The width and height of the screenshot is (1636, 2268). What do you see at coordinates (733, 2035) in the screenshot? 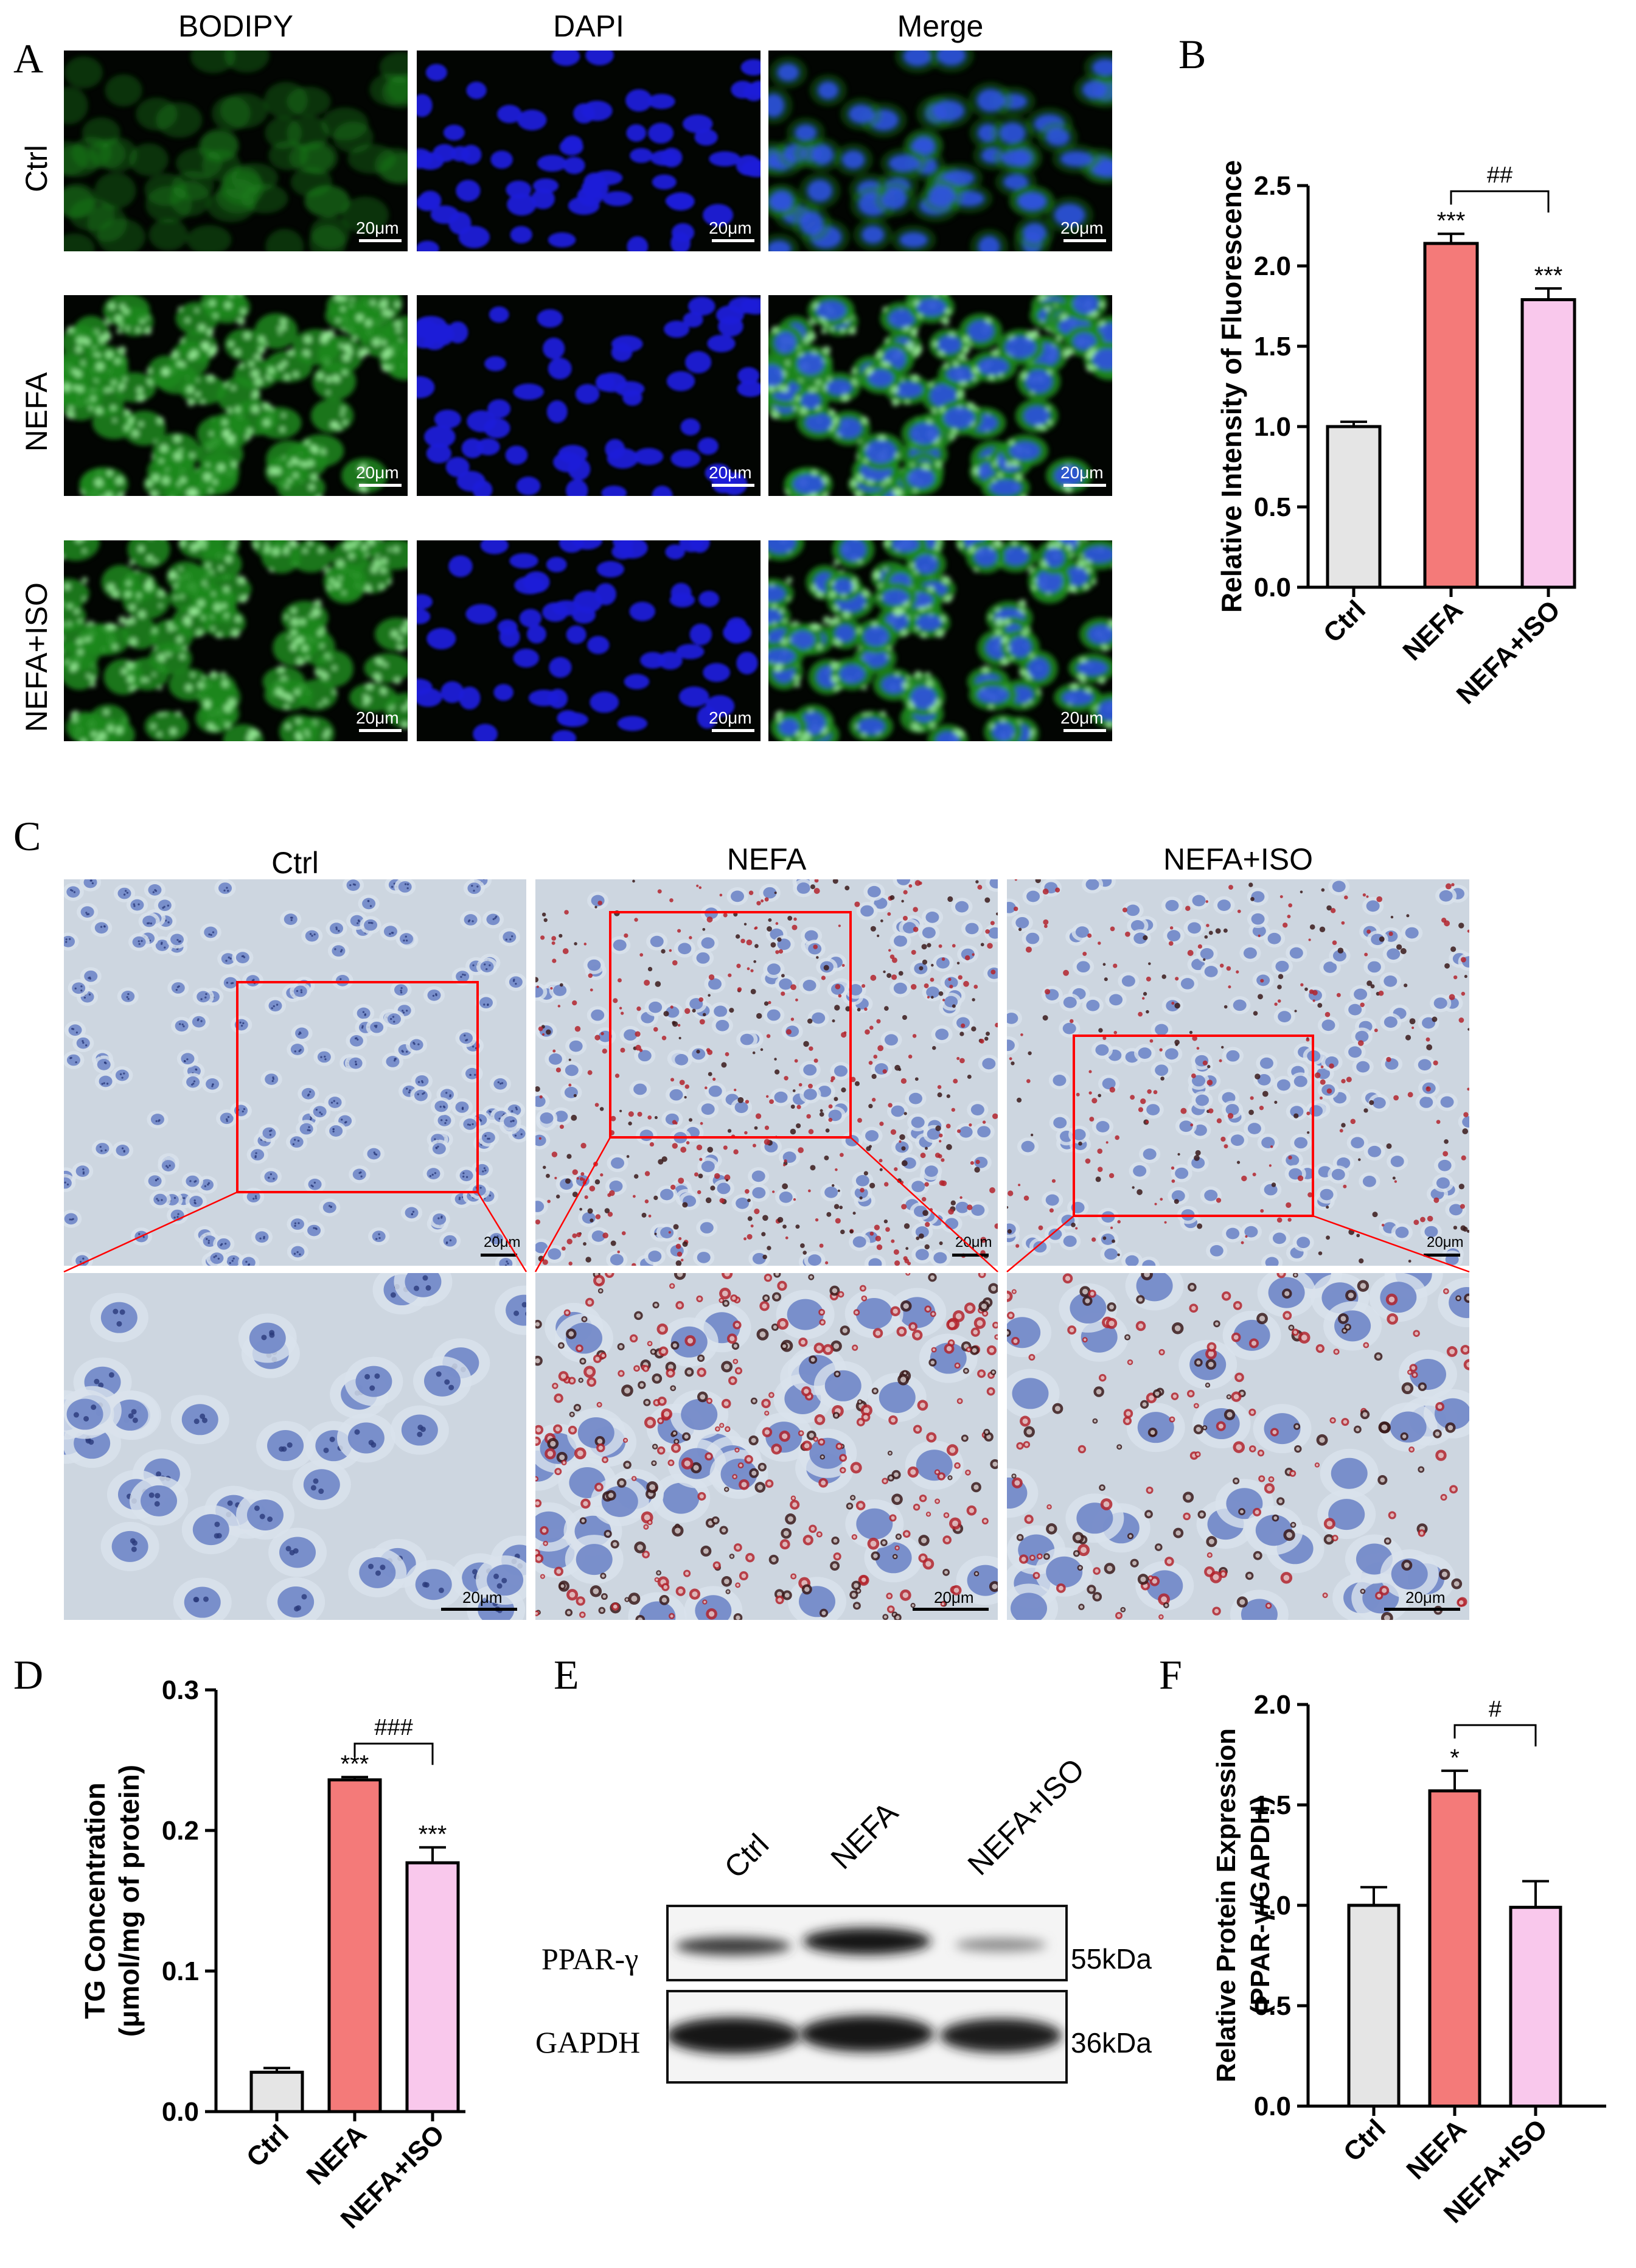
I see `band-gapdh-ctrl` at bounding box center [733, 2035].